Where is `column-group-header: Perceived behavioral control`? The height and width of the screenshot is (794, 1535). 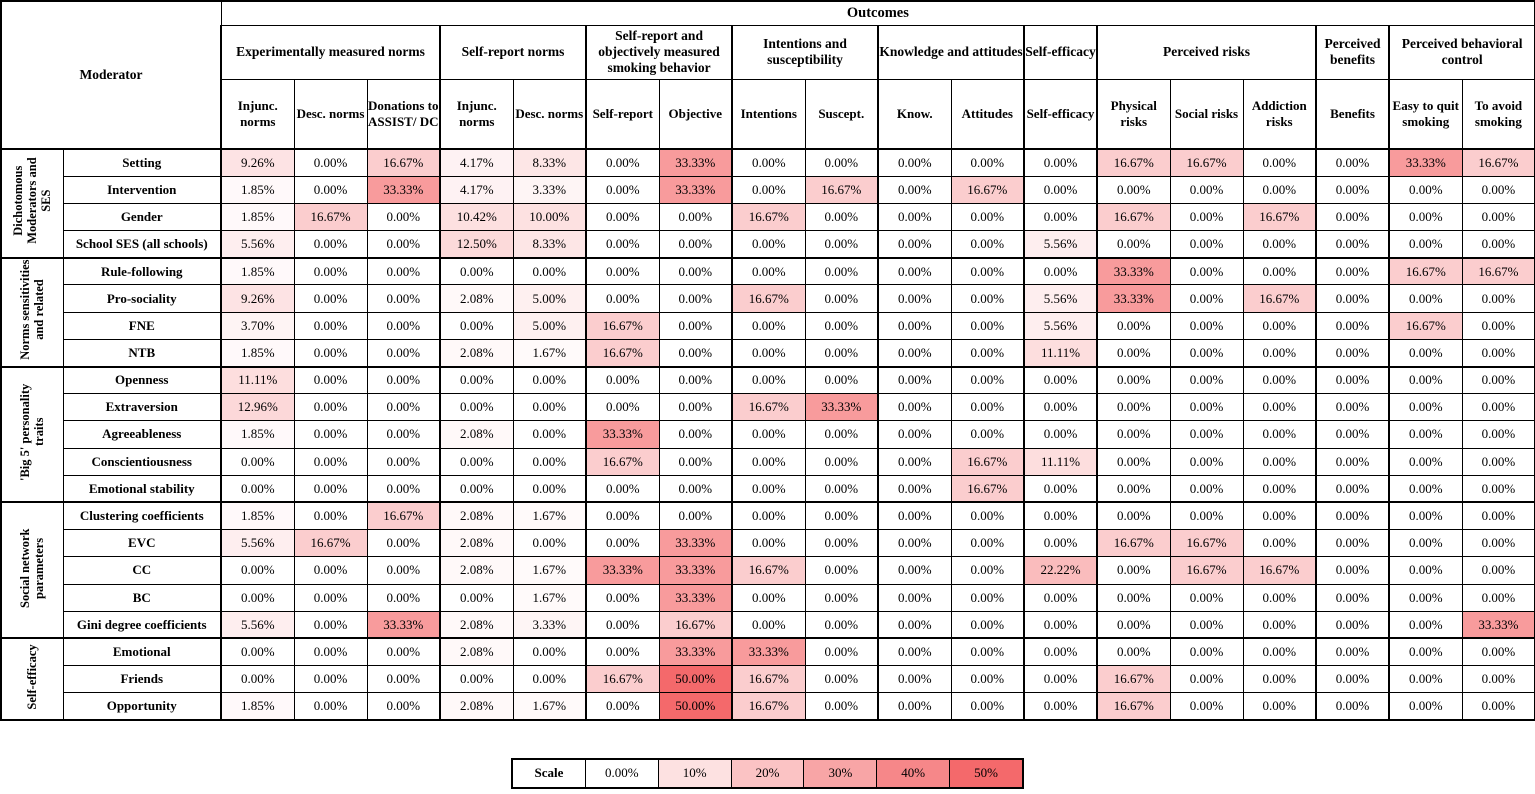
column-group-header: Perceived behavioral control is located at coordinates (1461, 52).